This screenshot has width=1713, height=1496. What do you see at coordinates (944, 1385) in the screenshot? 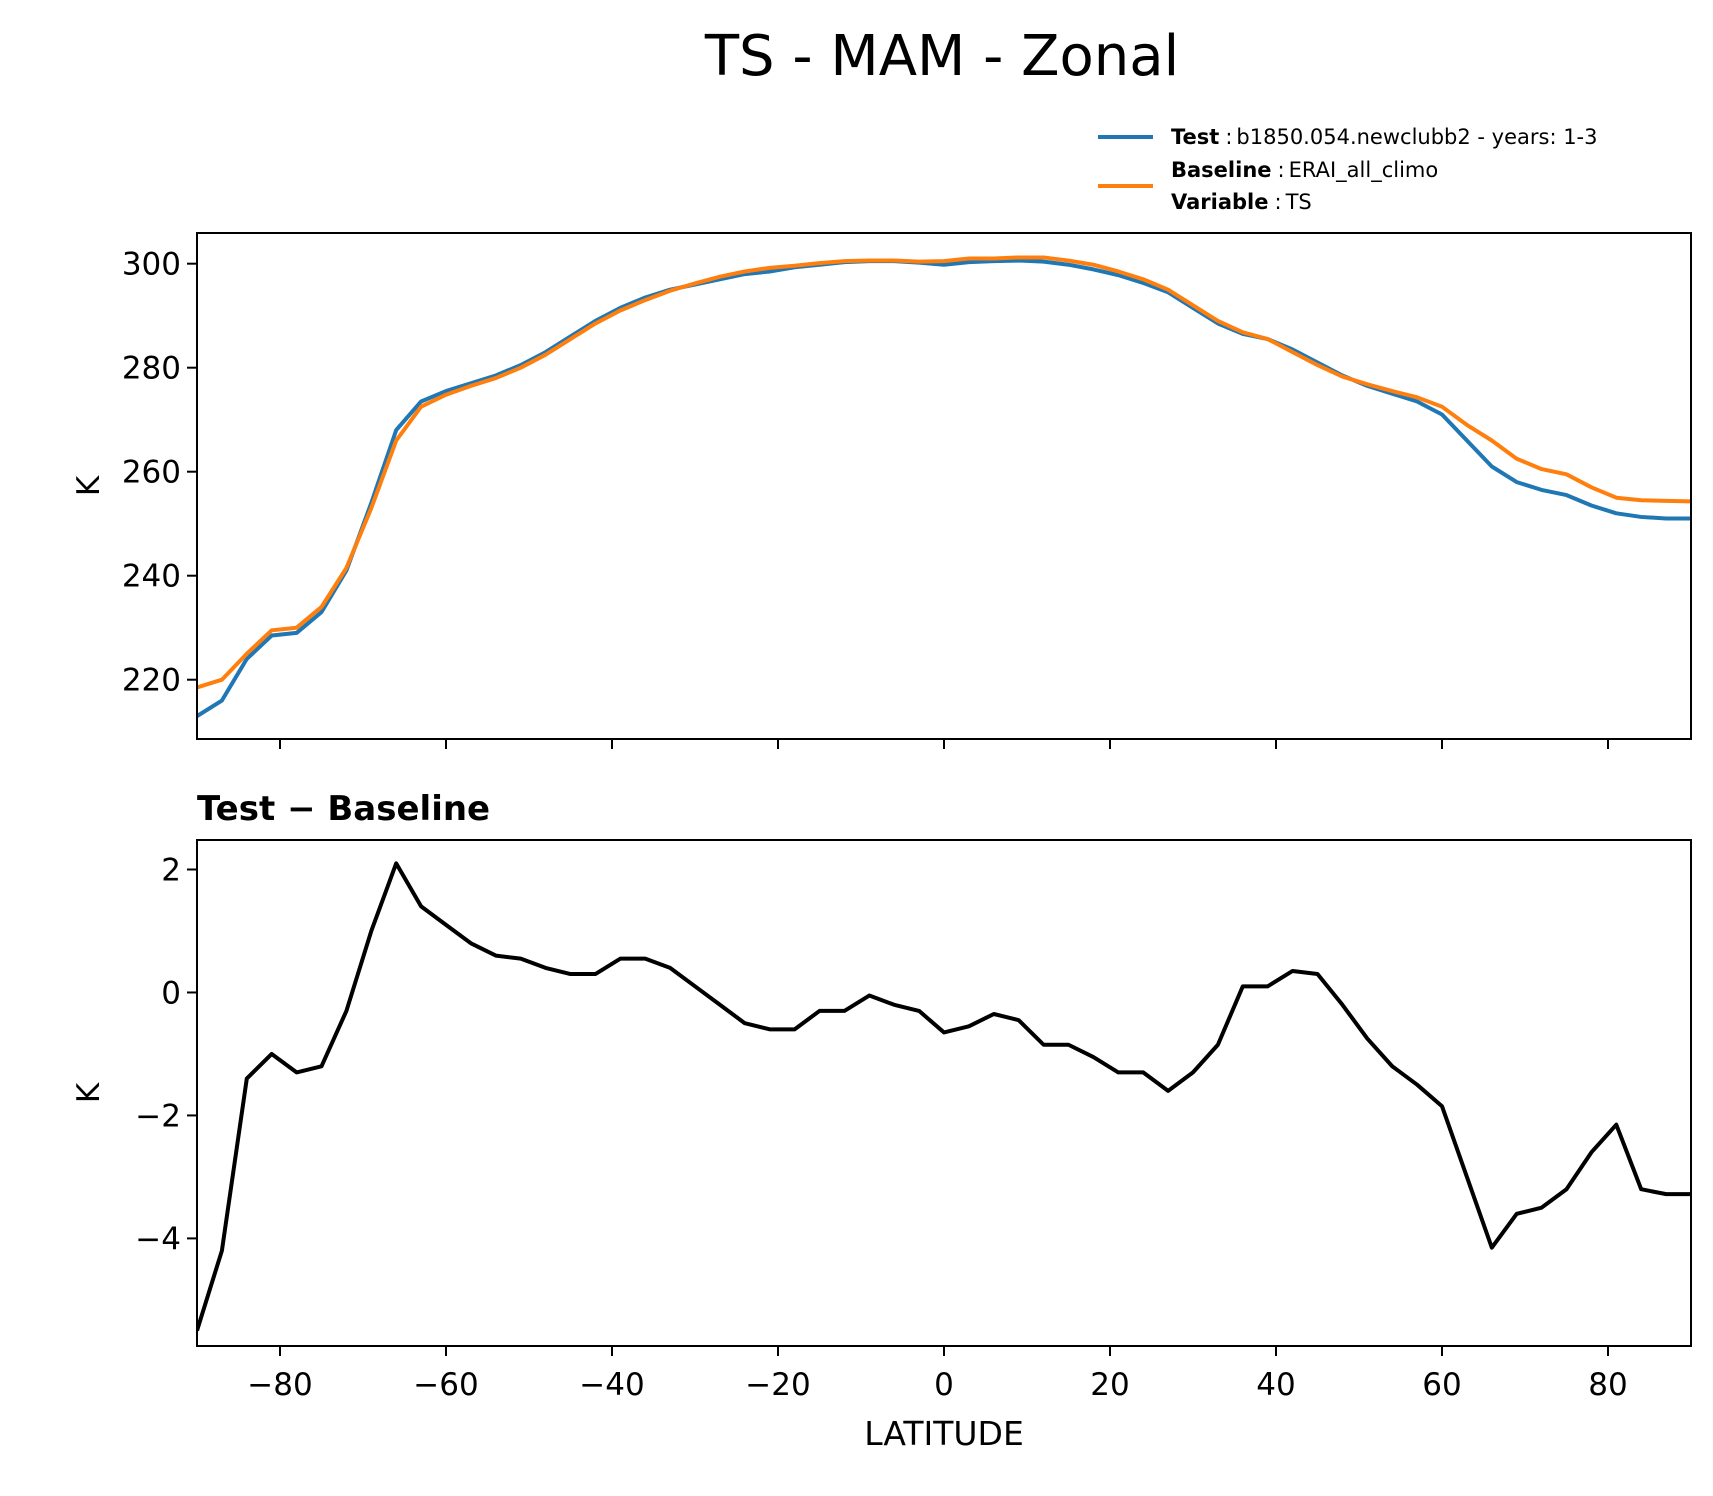
I see `x-tick-label: 0` at bounding box center [944, 1385].